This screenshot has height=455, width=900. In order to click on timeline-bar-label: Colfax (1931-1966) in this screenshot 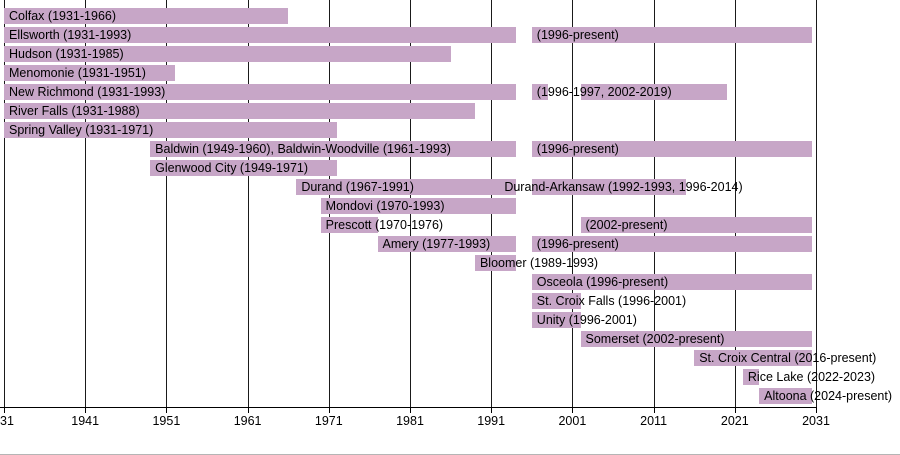, I will do `click(63, 16)`.